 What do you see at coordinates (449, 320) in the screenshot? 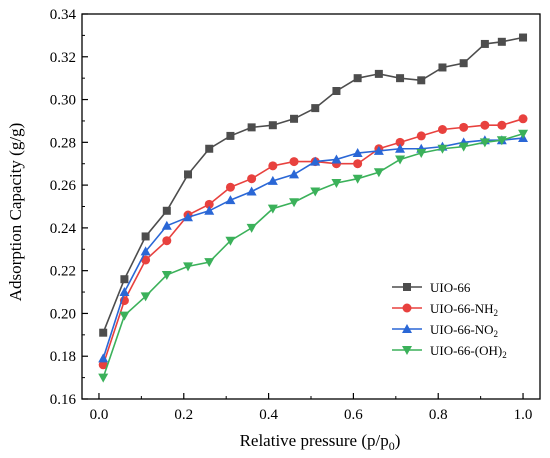
I see `legend: UIO-66 UIO-66-NH2 UIO-66-NO2 UIO-66-(OH)2` at bounding box center [449, 320].